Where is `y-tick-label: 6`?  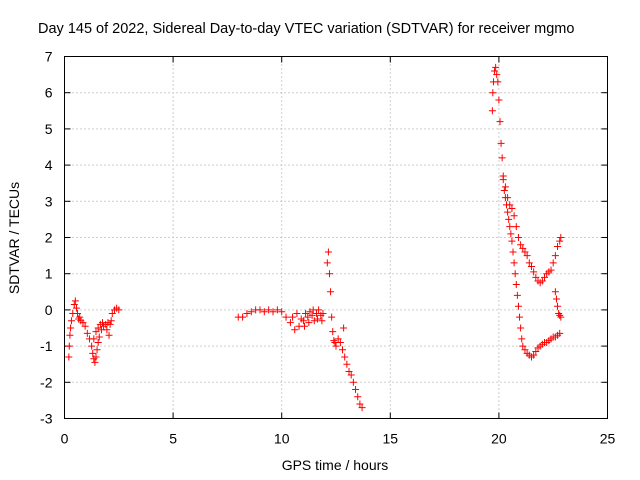
y-tick-label: 6 is located at coordinates (49, 93).